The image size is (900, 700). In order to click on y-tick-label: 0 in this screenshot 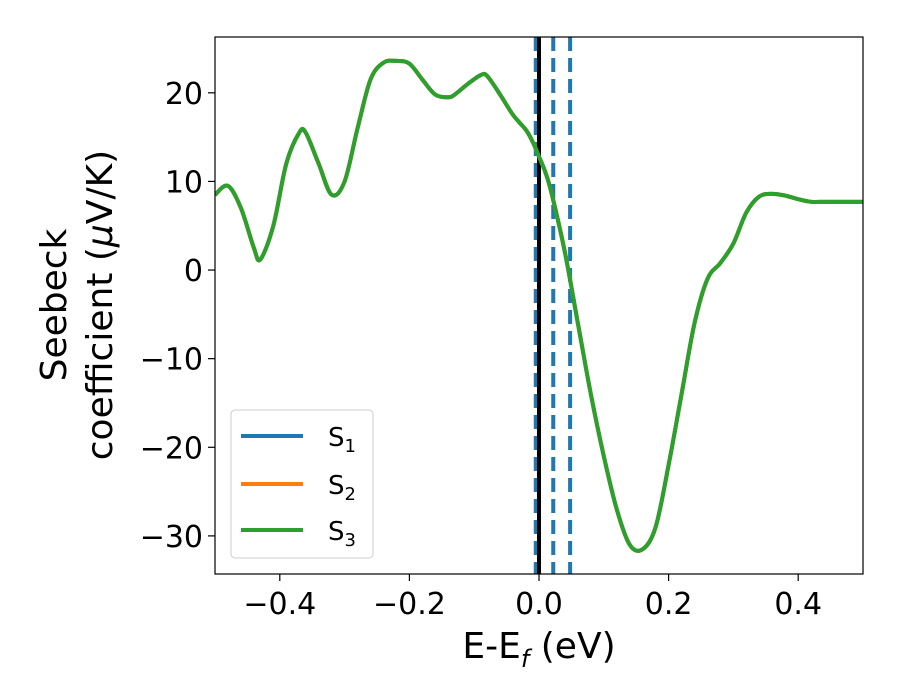, I will do `click(193, 271)`.